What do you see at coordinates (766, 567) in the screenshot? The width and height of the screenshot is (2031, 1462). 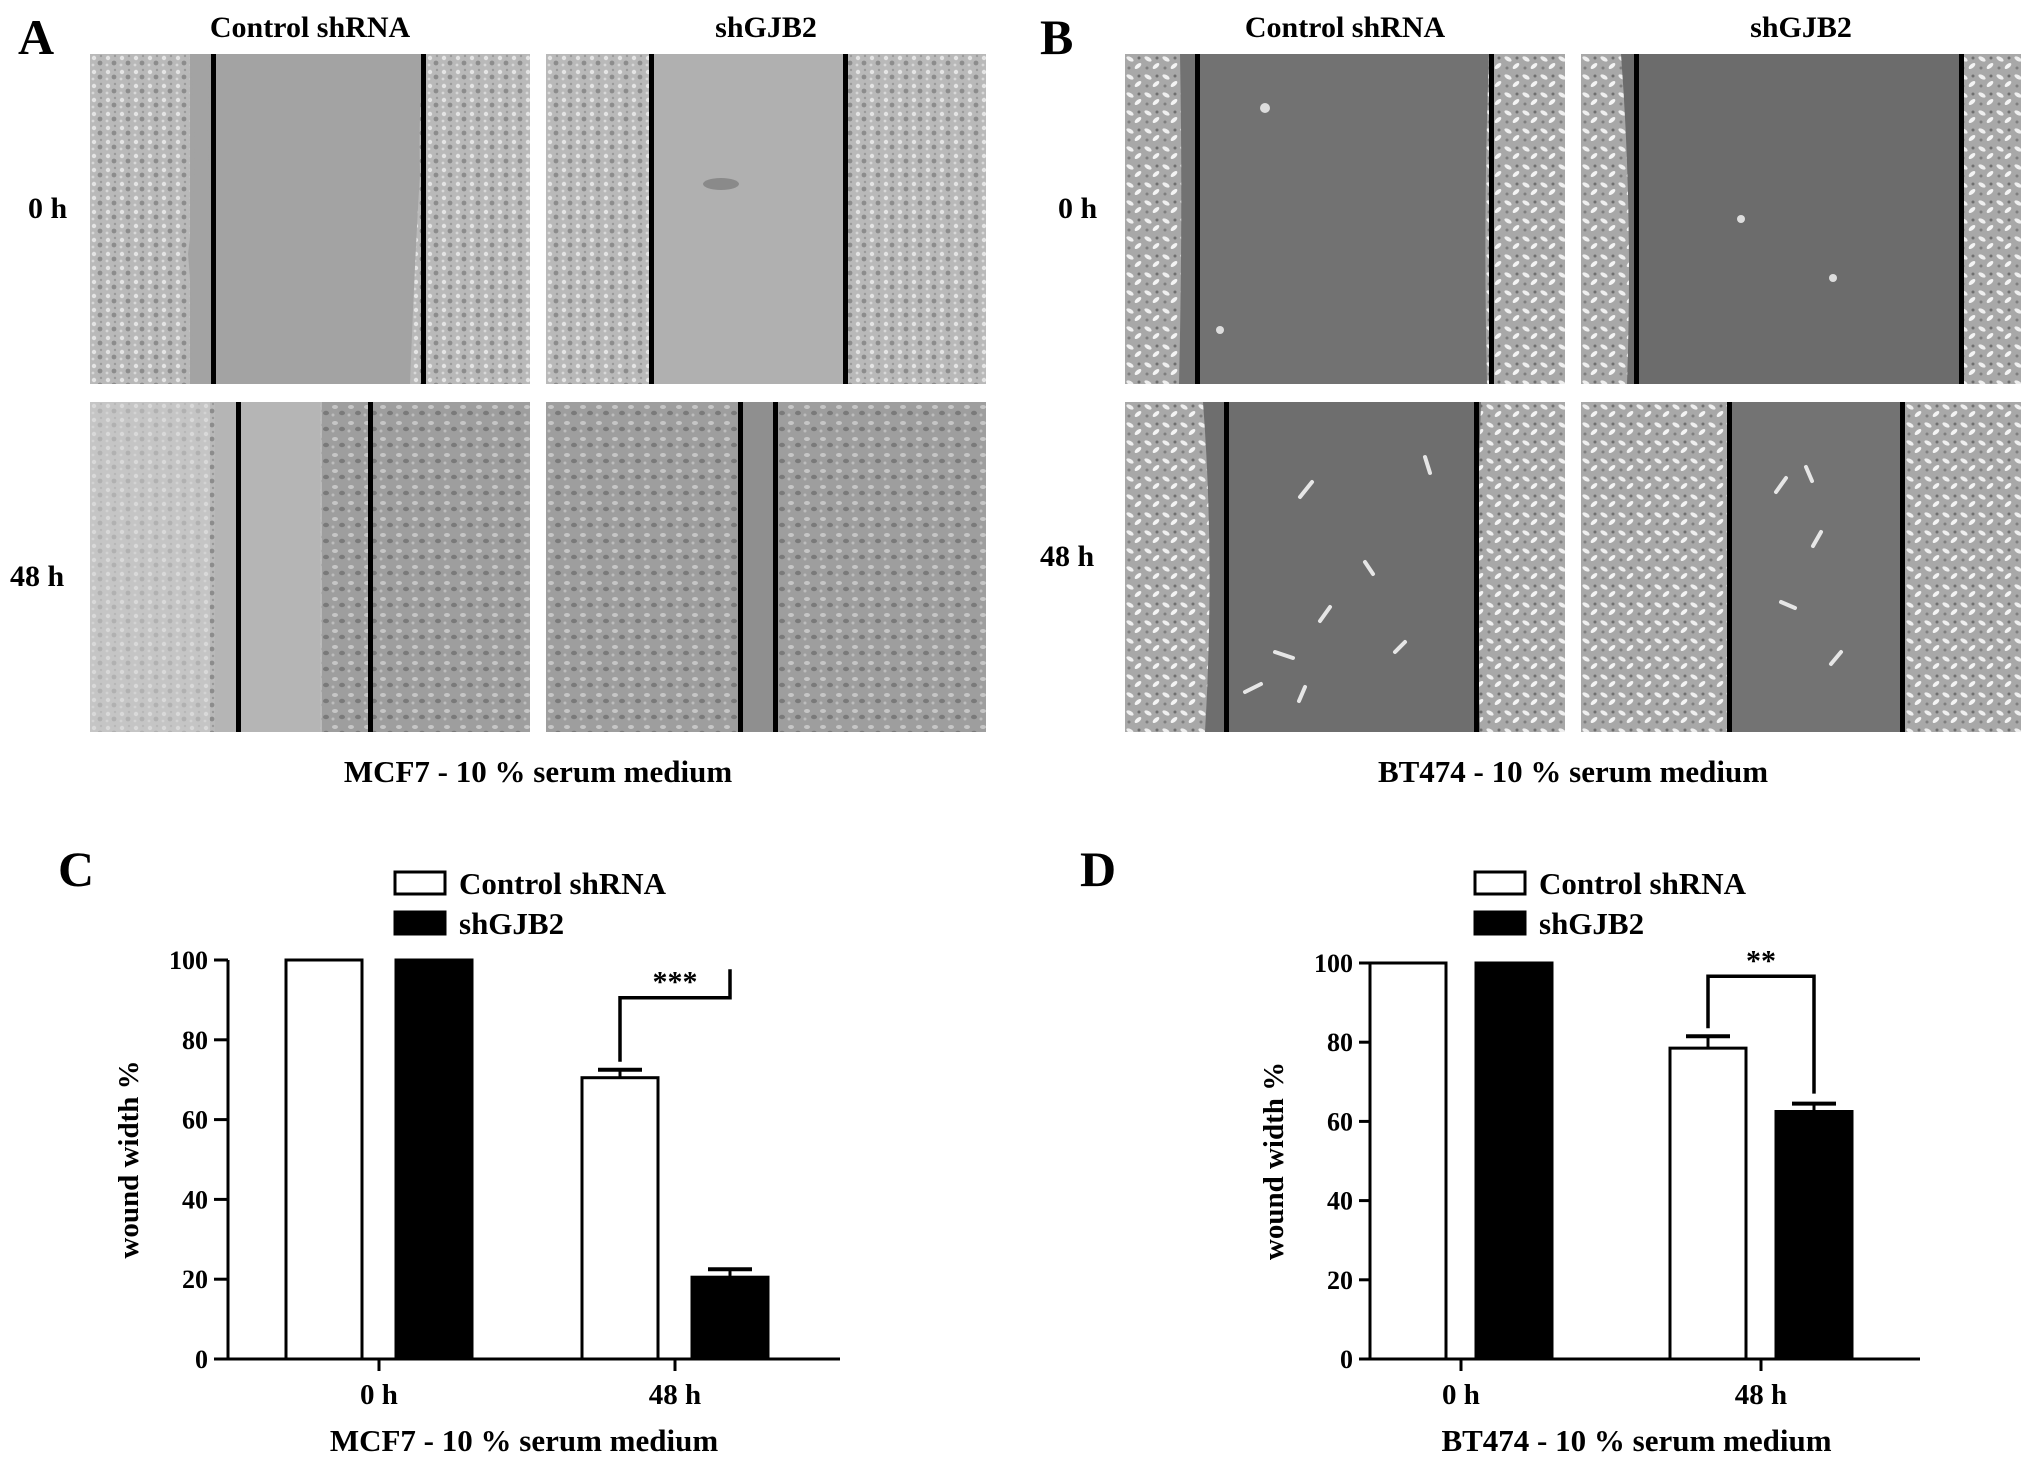 I see `micrograph-a-shgjb2-48h` at bounding box center [766, 567].